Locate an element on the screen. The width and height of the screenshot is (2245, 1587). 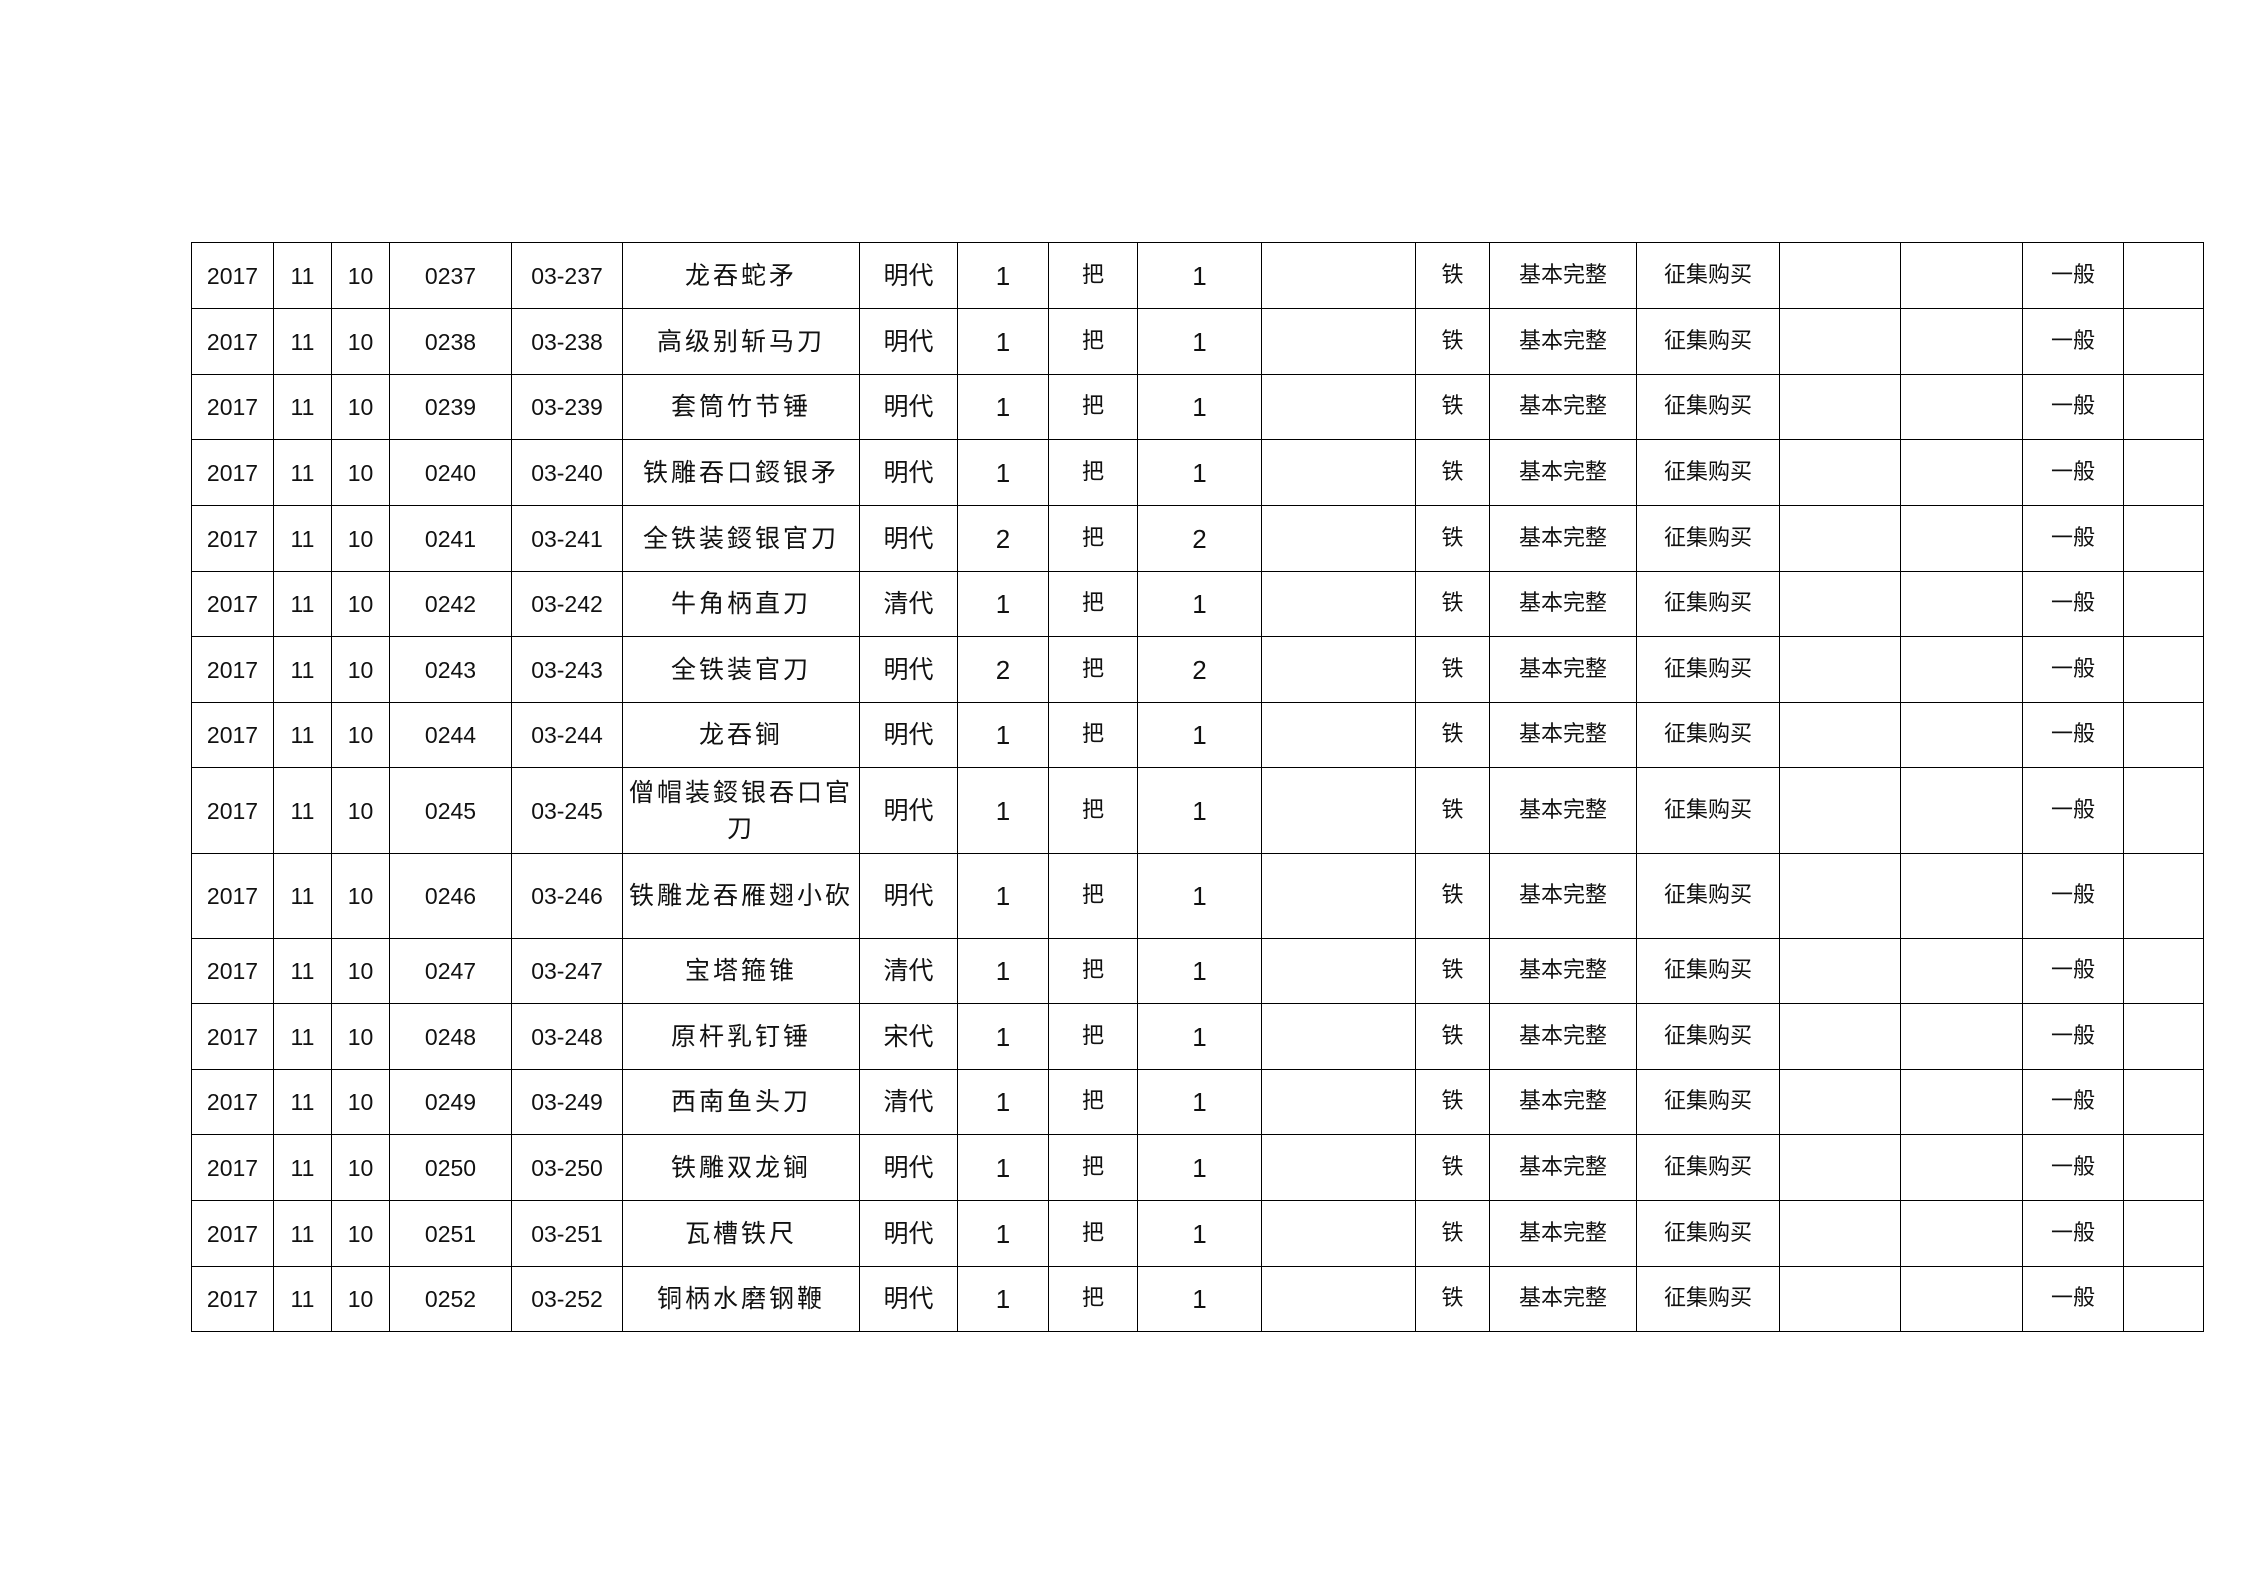
sequence-number-cell: 0243 is located at coordinates (450, 669).